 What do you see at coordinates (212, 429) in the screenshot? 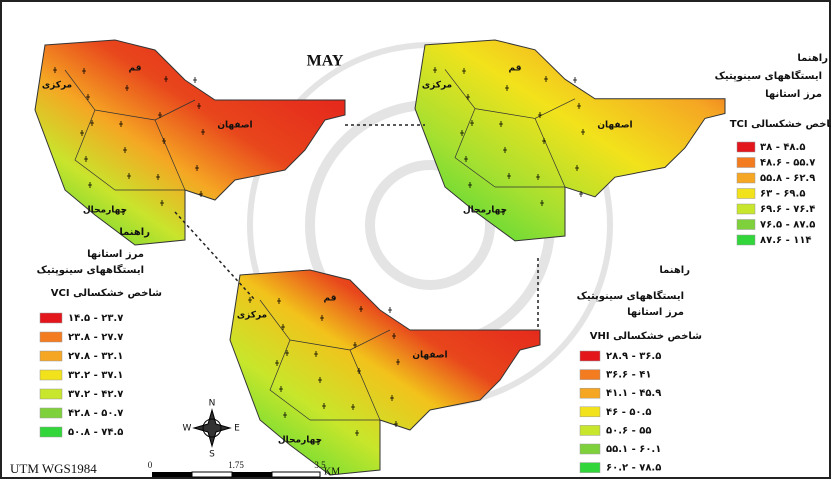
I see `compass: N E S W` at bounding box center [212, 429].